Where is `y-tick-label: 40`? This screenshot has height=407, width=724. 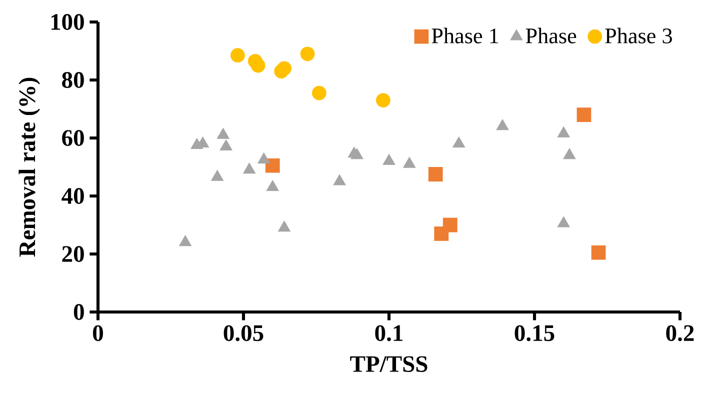
y-tick-label: 40 is located at coordinates (73, 196).